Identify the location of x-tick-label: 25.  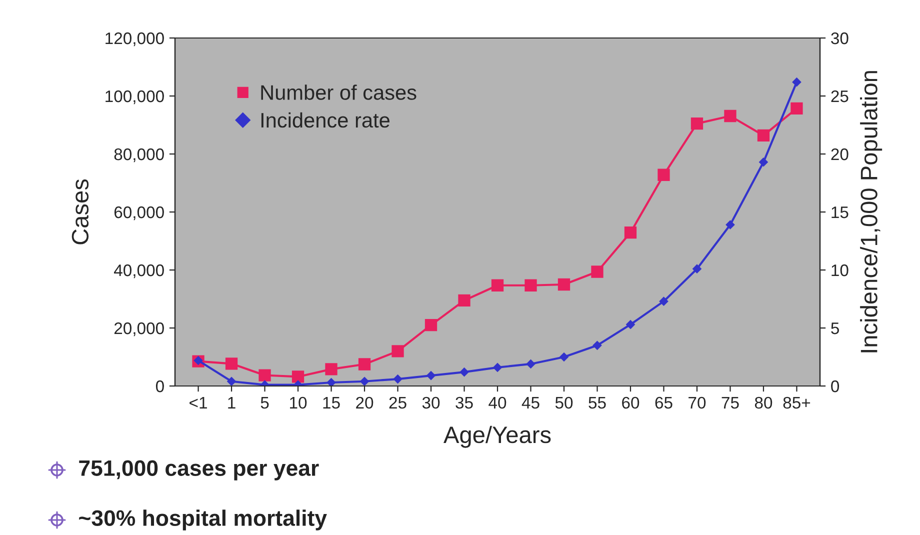
(397, 402).